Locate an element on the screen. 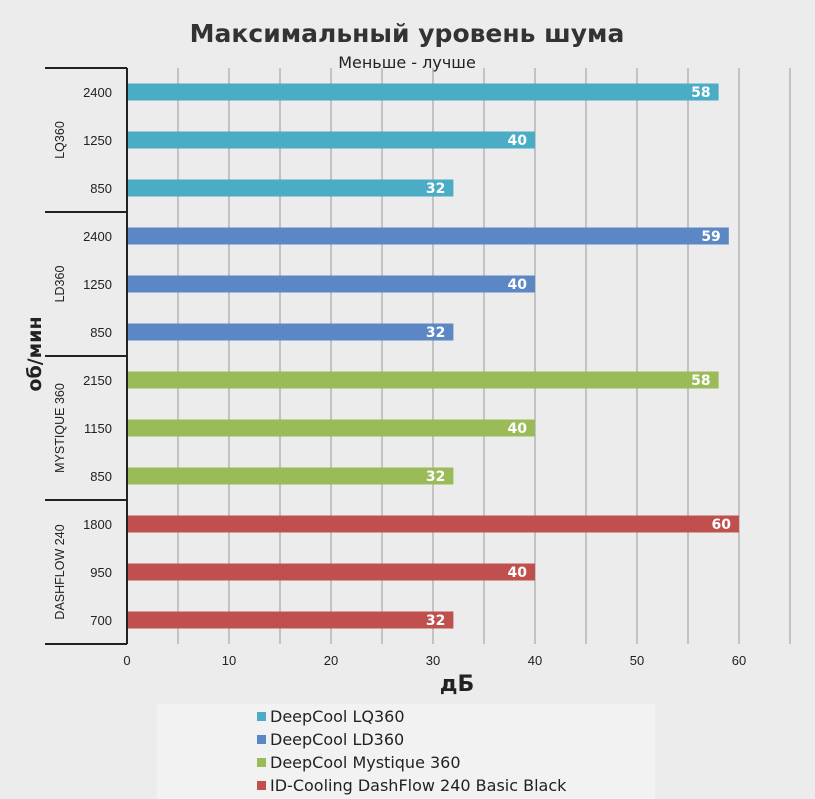 The image size is (815, 799). legend-box is located at coordinates (406, 751).